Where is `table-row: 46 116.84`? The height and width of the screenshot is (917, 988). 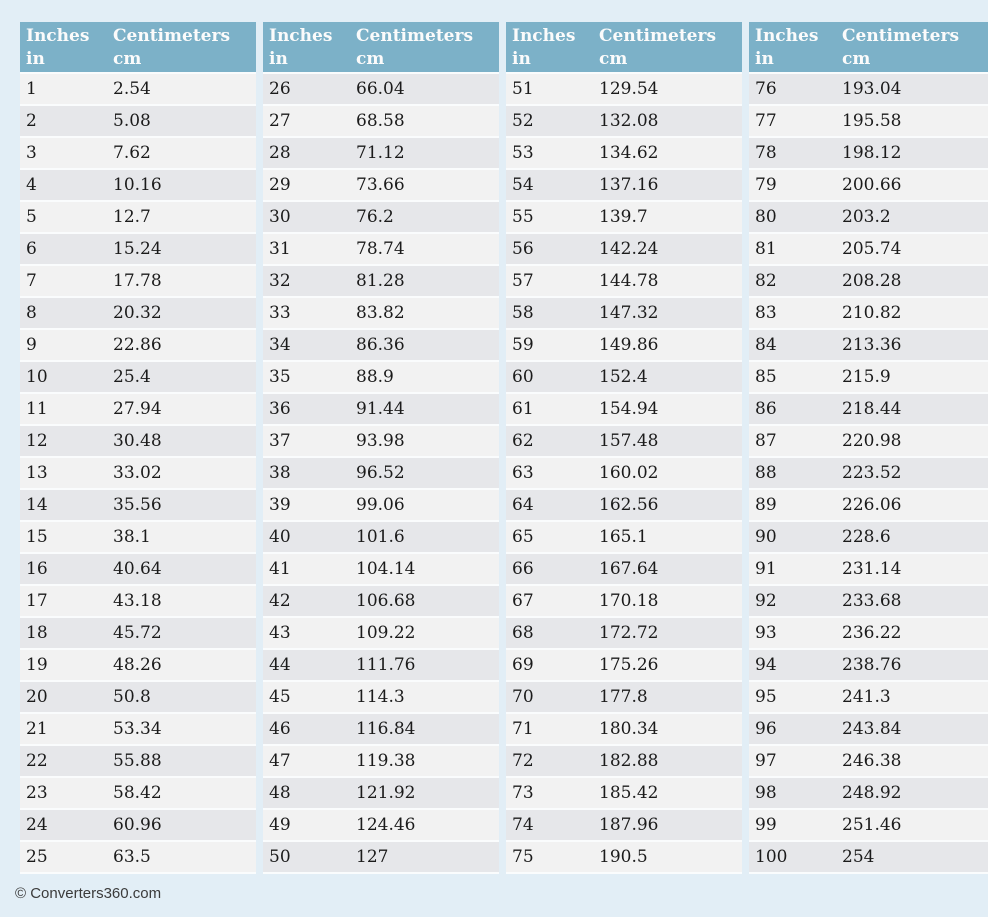 table-row: 46 116.84 is located at coordinates (381, 730).